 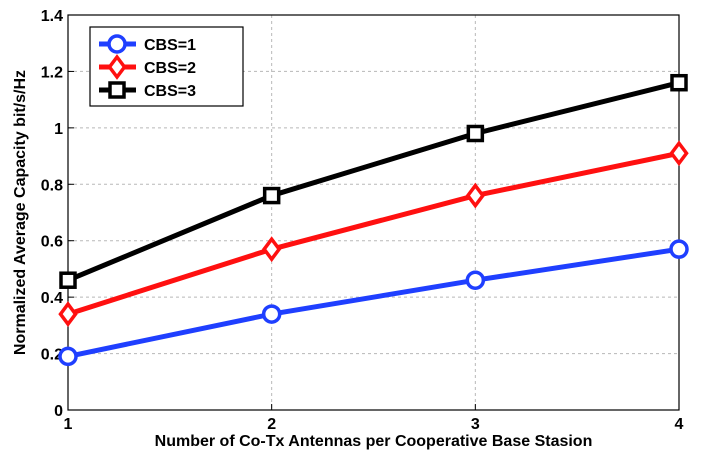 I want to click on x-tick-label: 1, so click(x=68, y=424).